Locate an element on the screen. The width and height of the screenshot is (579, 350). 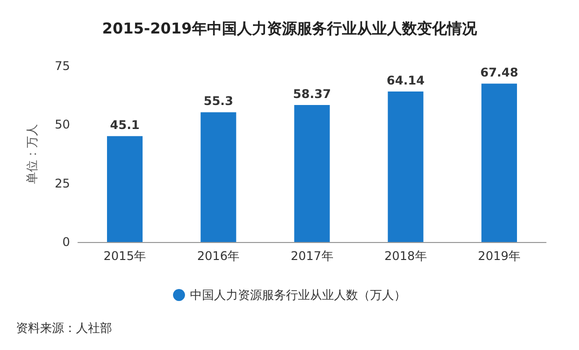
x-tick-label: 2019年 is located at coordinates (499, 256).